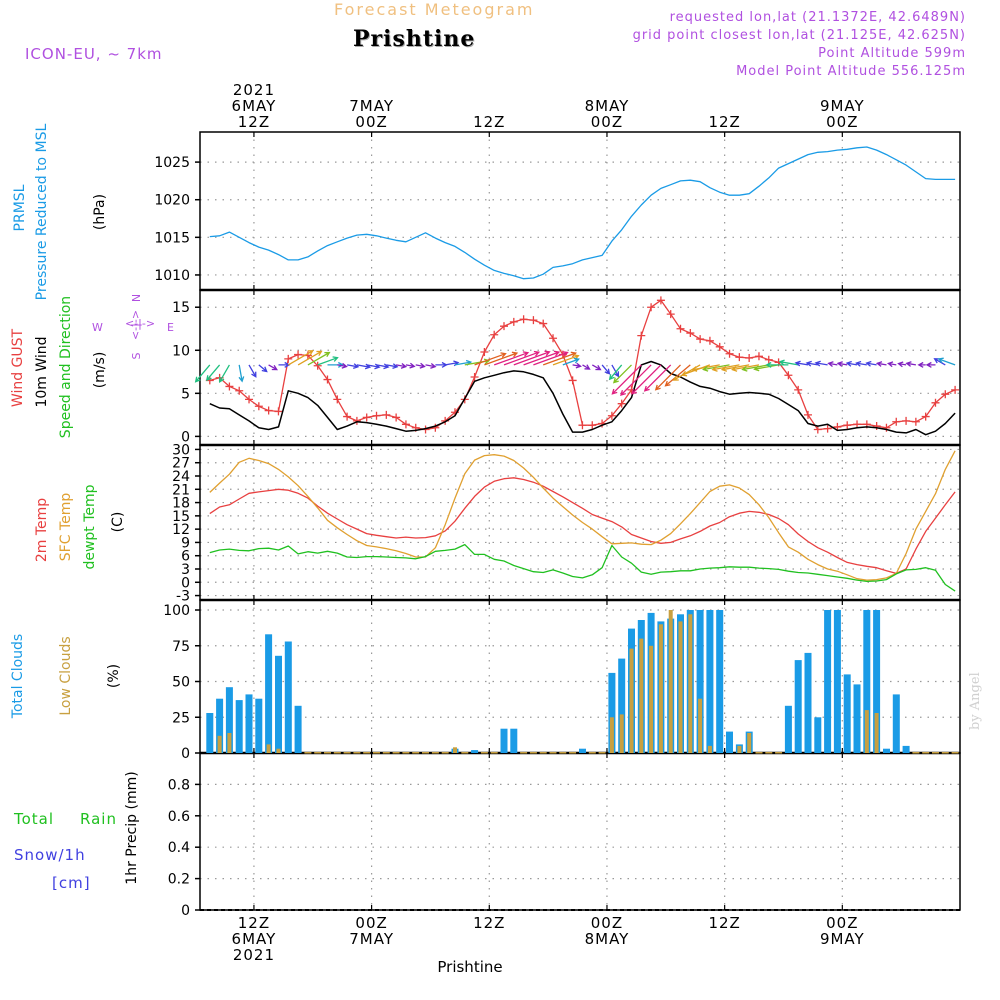 The width and height of the screenshot is (1000, 1000). Describe the element at coordinates (607, 122) in the screenshot. I see `top-time-label: 00Z` at that location.